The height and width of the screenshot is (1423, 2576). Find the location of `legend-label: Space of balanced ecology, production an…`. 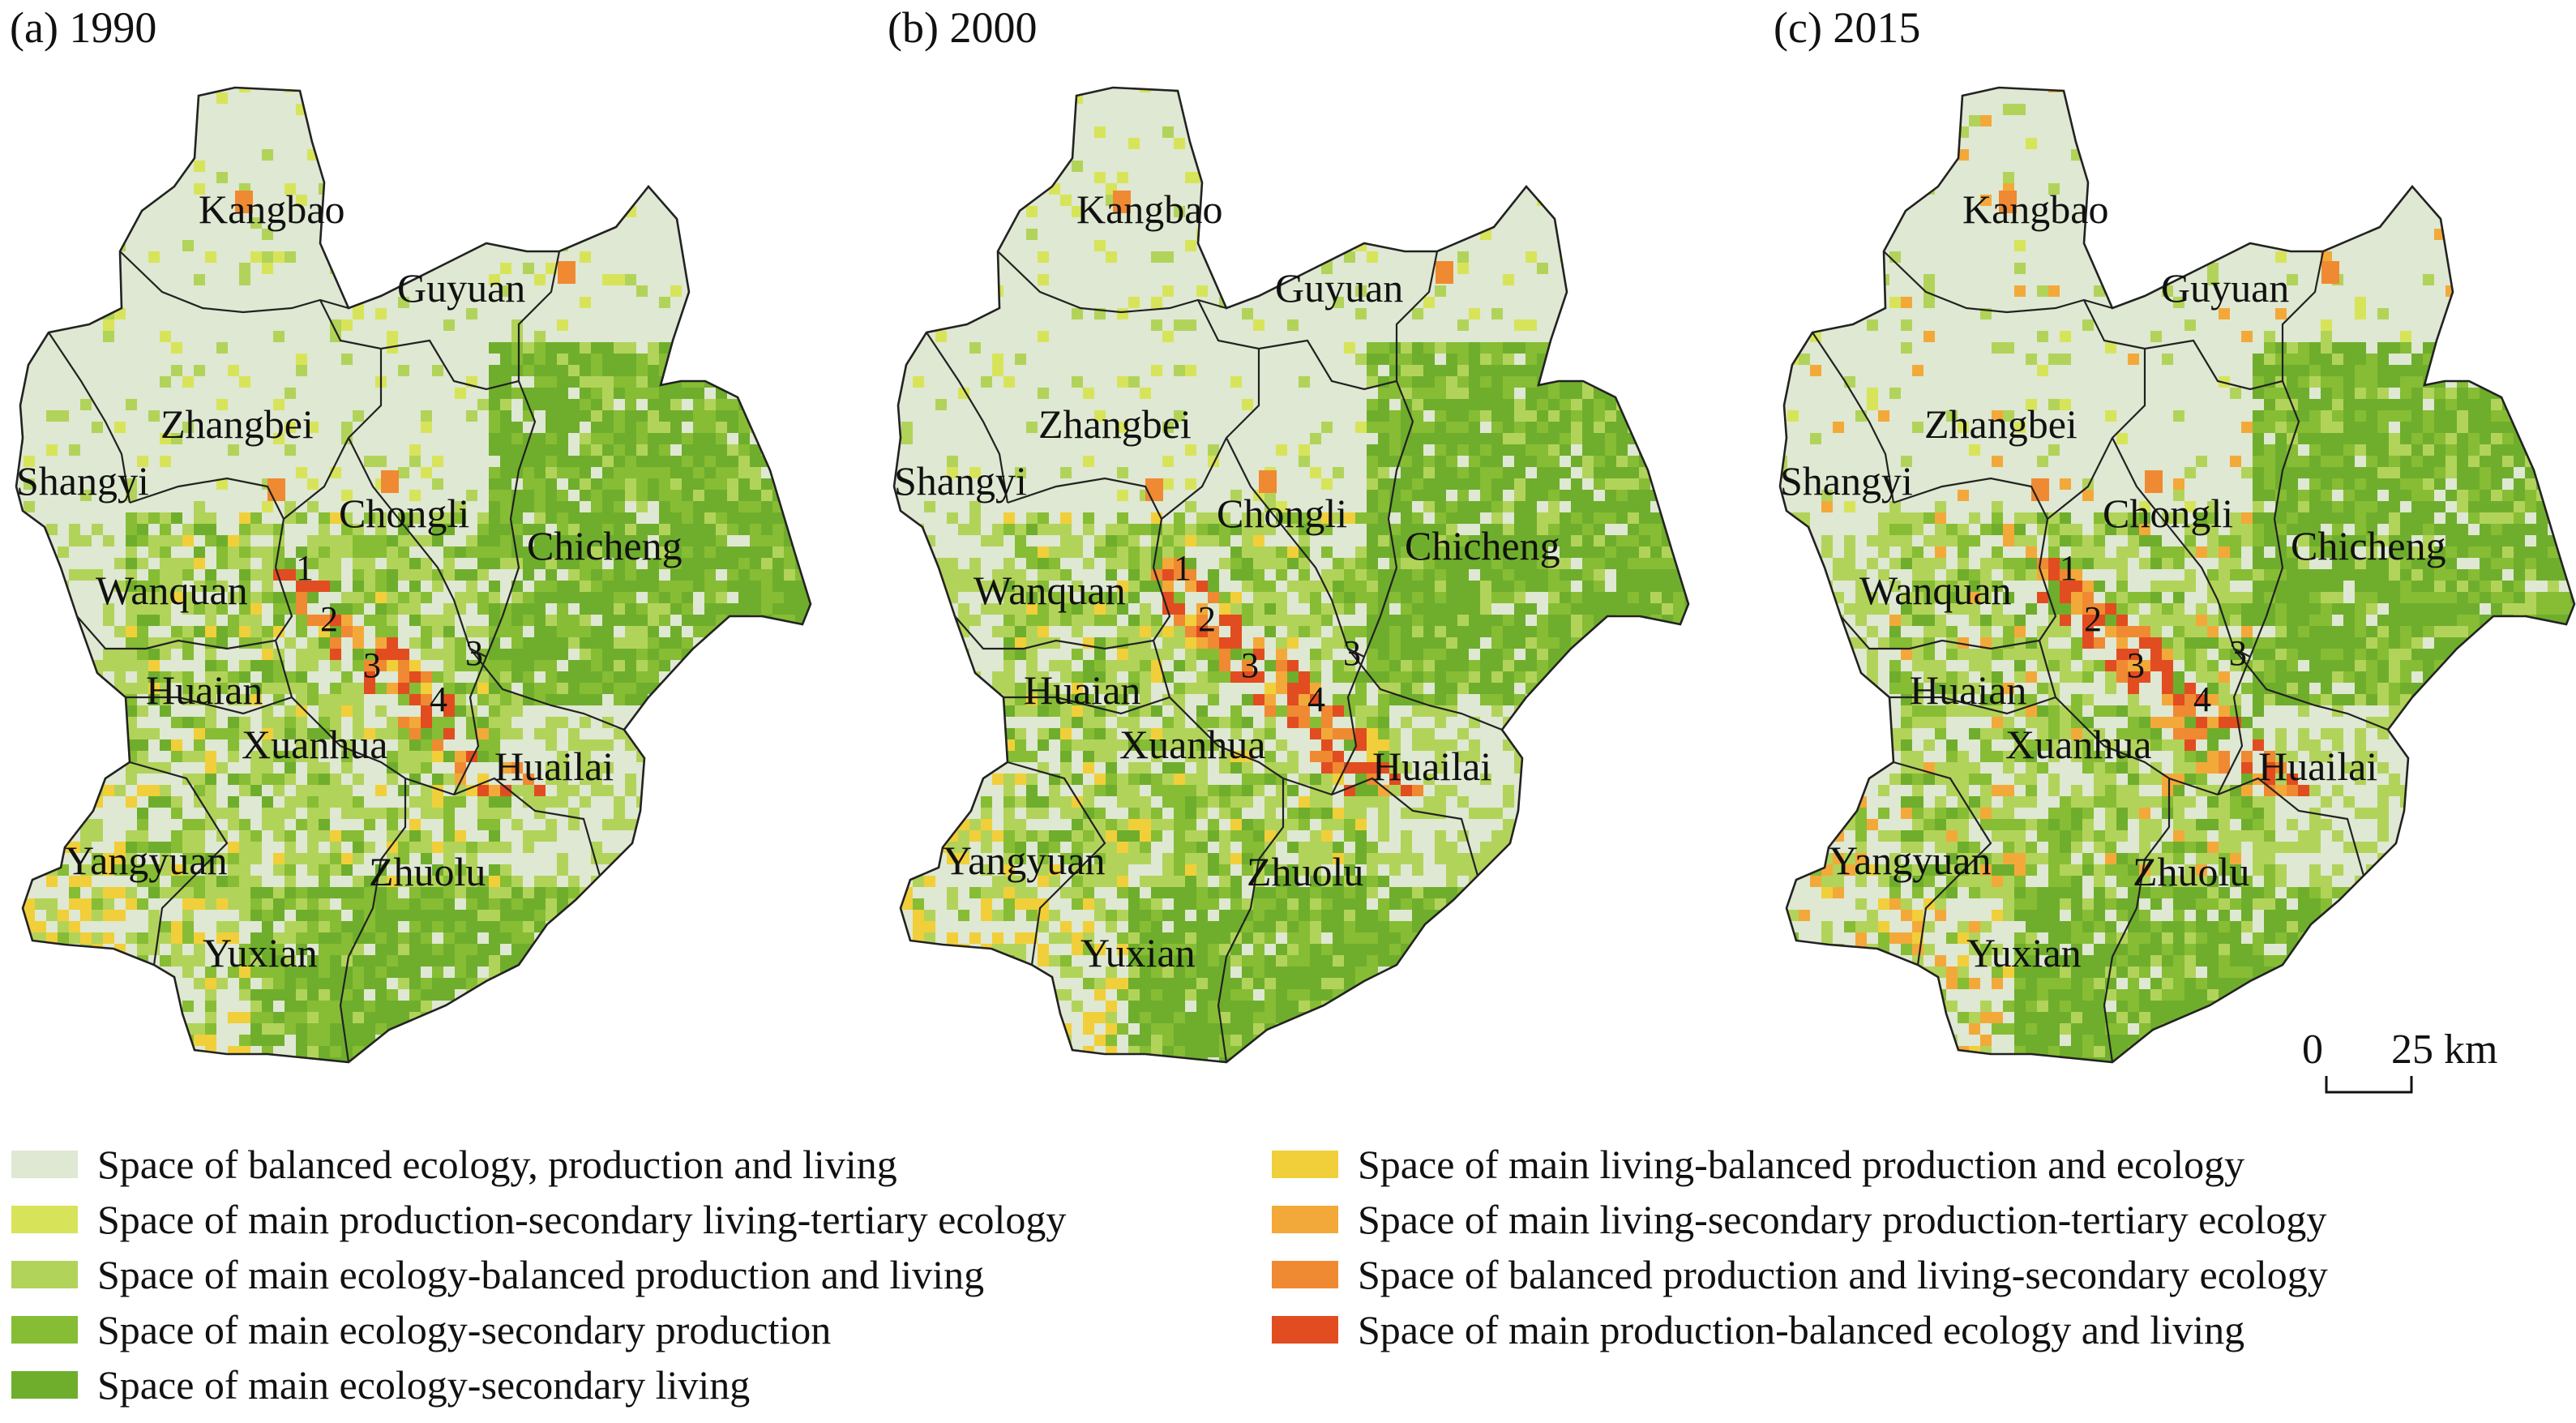

legend-label: Space of balanced ecology, production an… is located at coordinates (497, 1164).